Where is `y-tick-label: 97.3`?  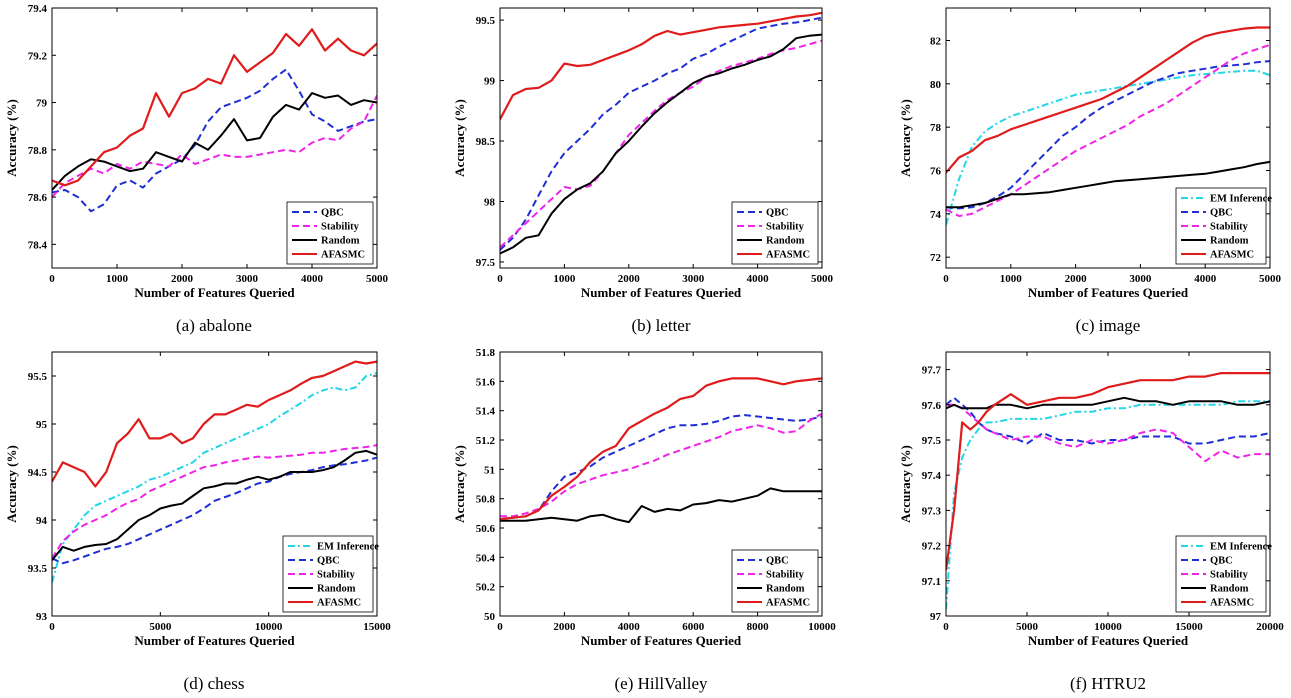 y-tick-label: 97.3 is located at coordinates (932, 511).